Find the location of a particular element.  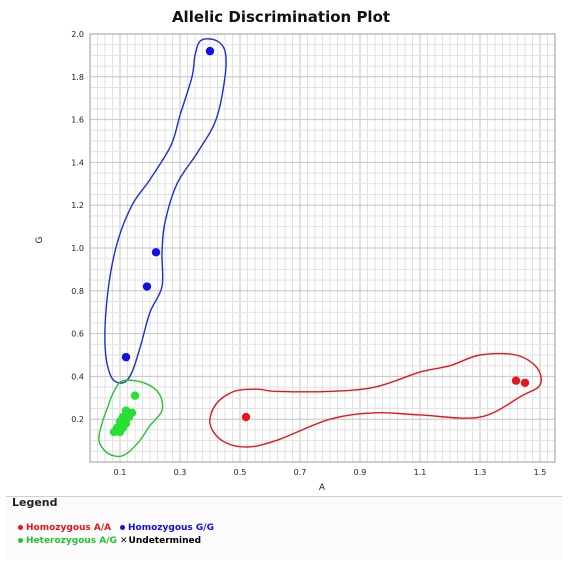

x-tick-label: 1.5 is located at coordinates (540, 472).